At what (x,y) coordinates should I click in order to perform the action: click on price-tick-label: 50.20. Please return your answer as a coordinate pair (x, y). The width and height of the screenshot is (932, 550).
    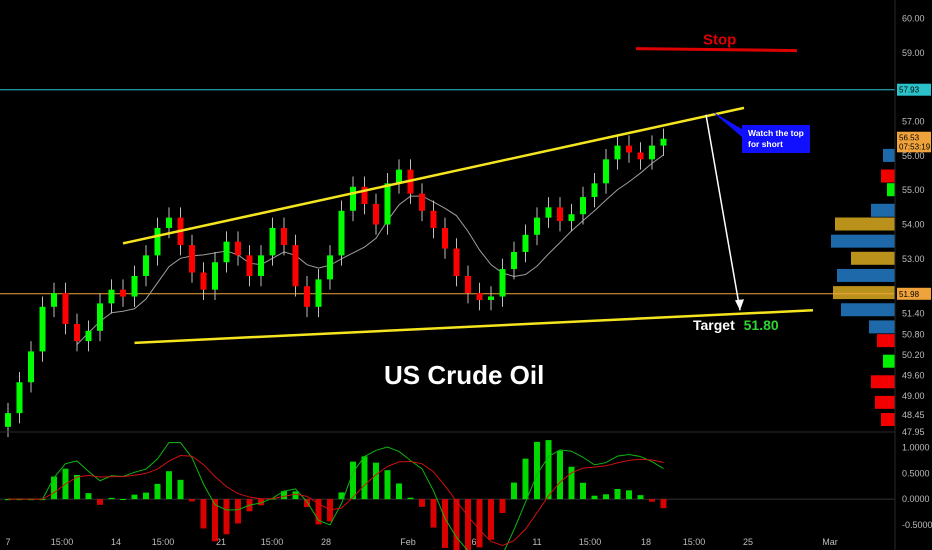
    Looking at the image, I should click on (913, 355).